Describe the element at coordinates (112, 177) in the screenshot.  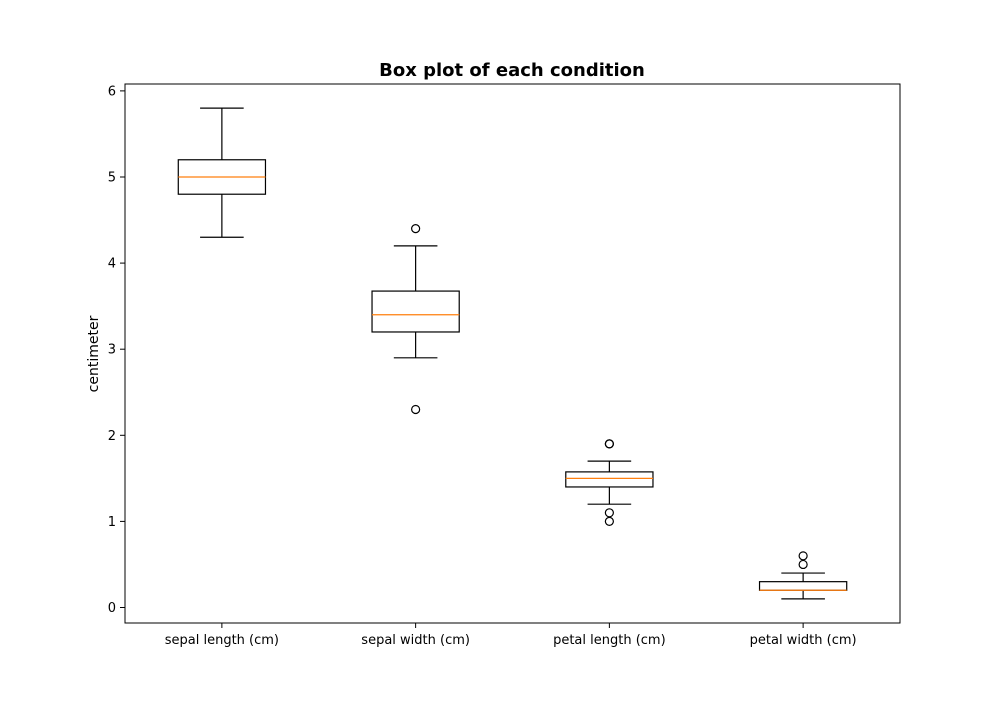
I see `y-tick-label: 5` at that location.